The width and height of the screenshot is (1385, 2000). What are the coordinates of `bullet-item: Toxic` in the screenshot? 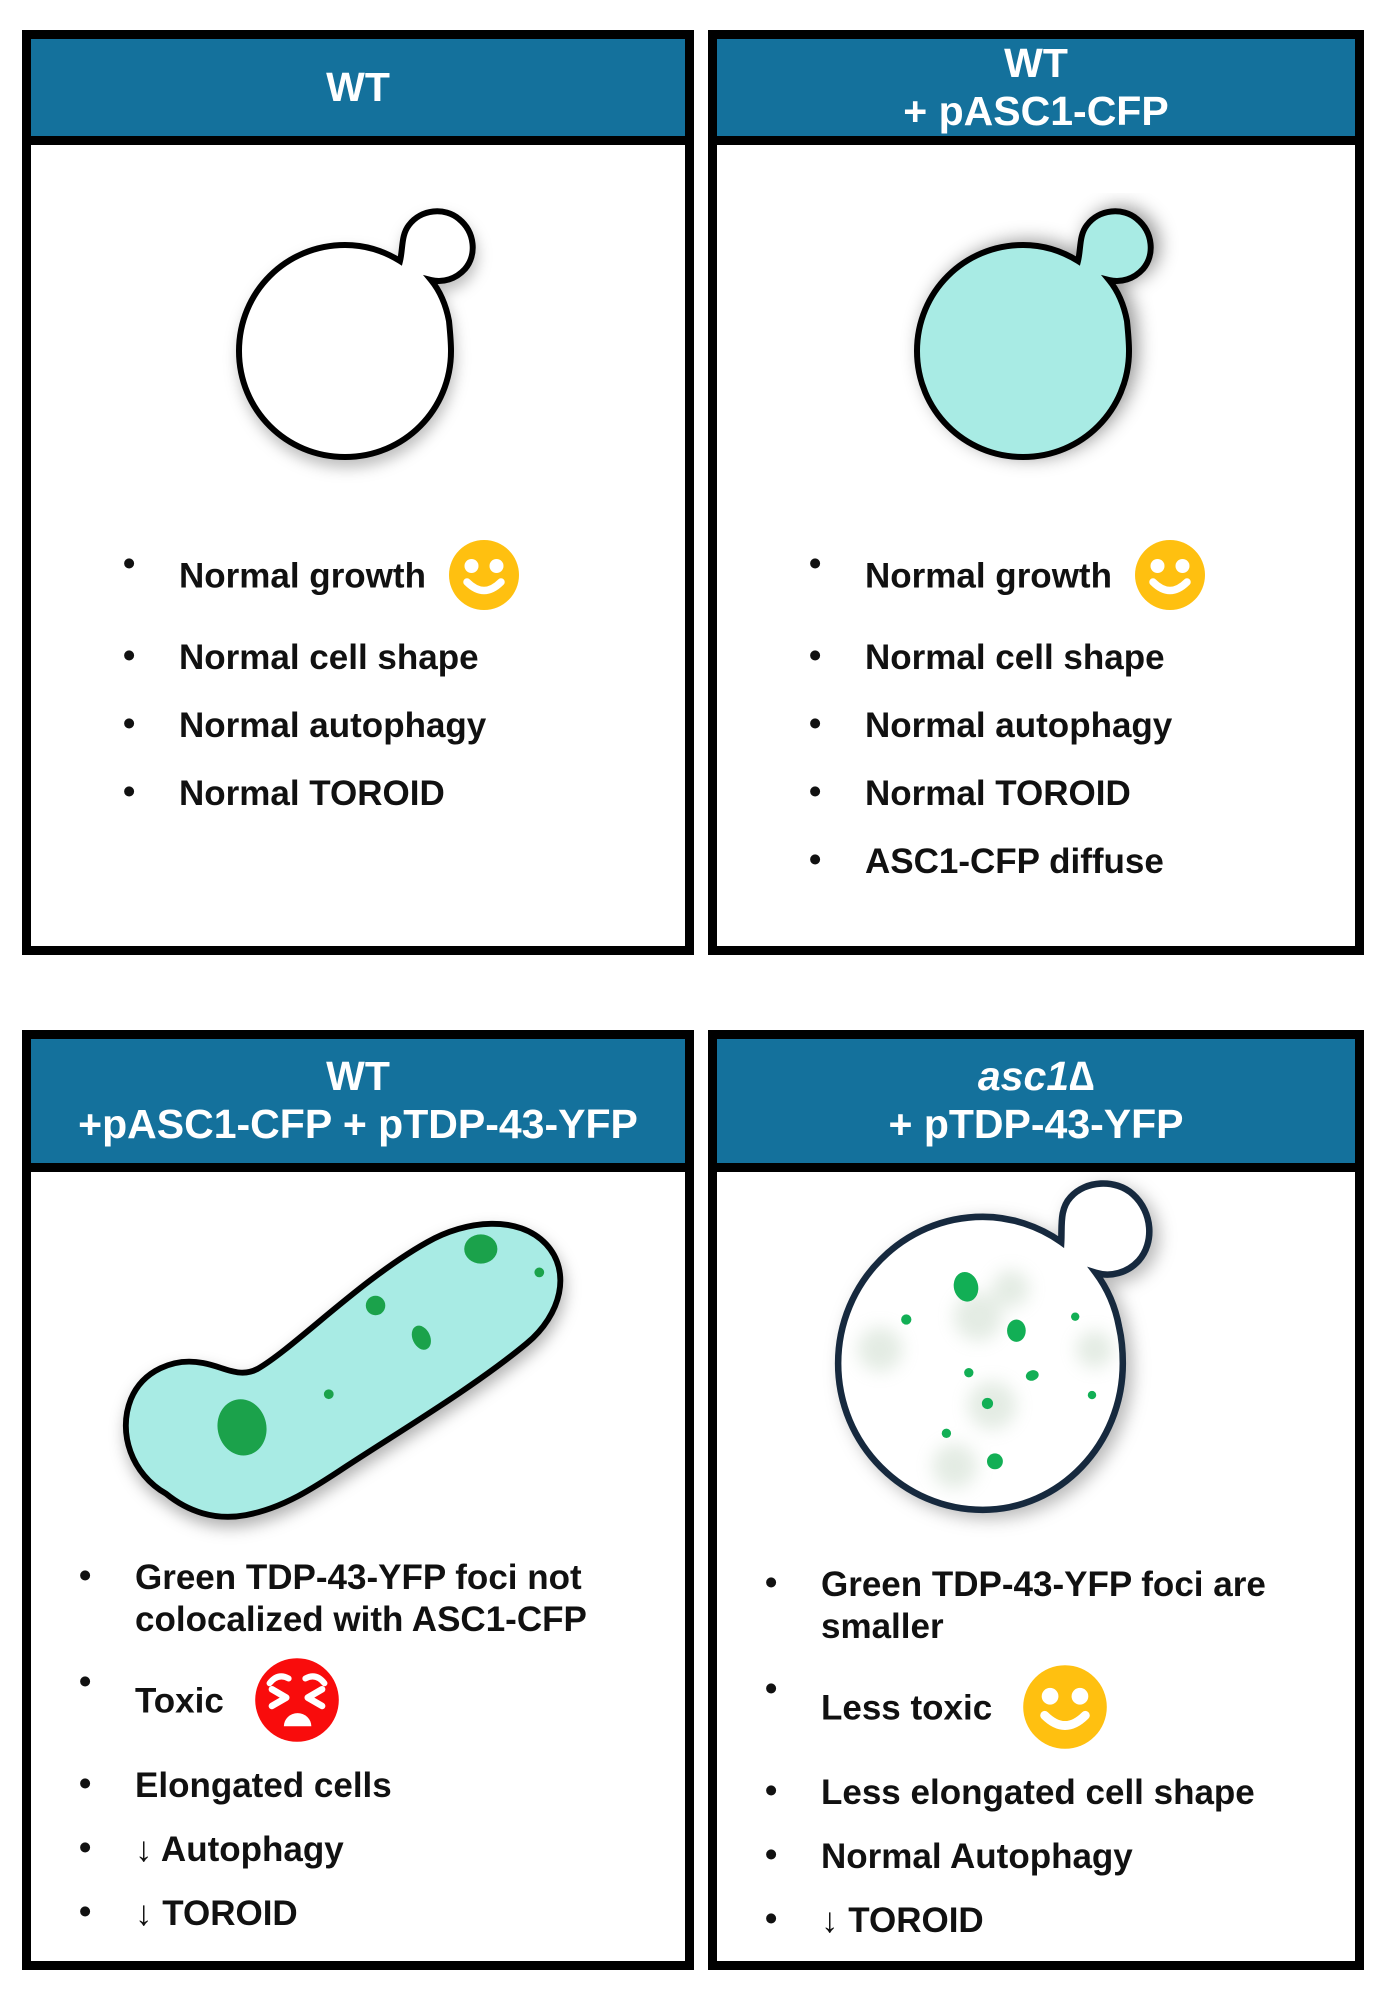 It's located at (367, 1700).